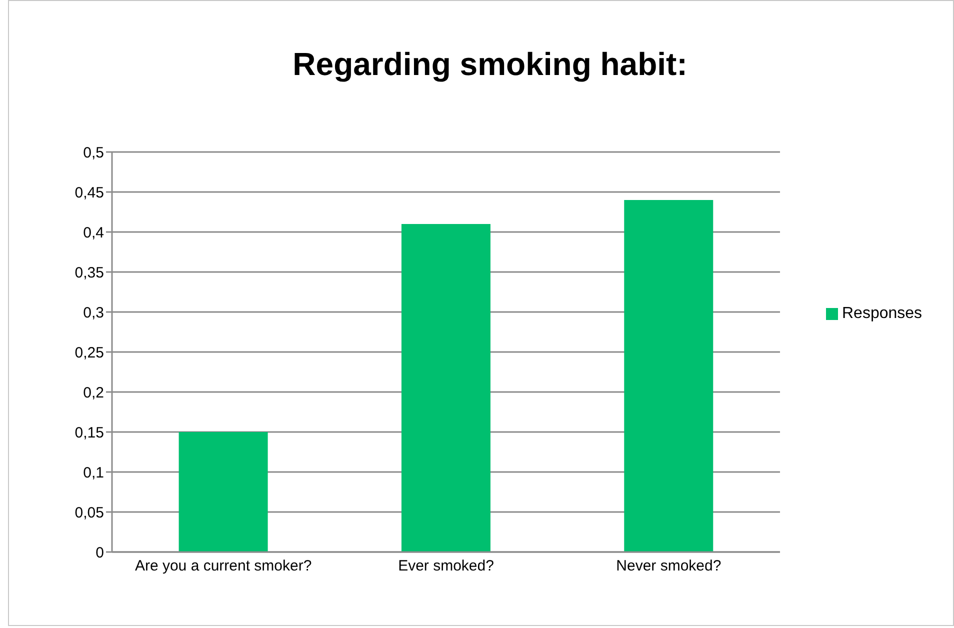 This screenshot has width=954, height=628. Describe the element at coordinates (100, 553) in the screenshot. I see `y-tick-label: 0` at that location.